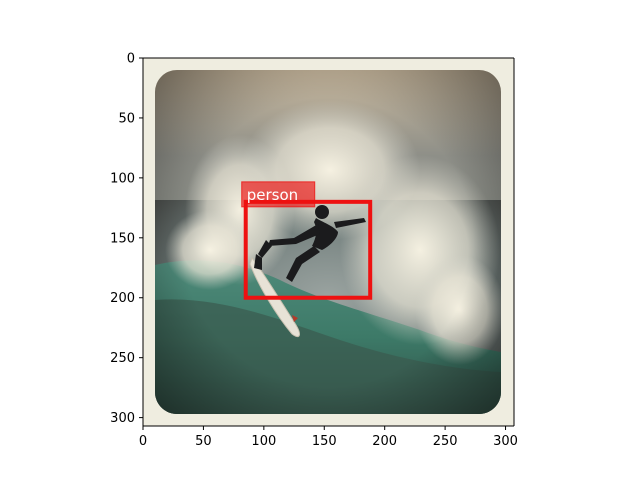 This screenshot has height=480, width=640. What do you see at coordinates (384, 441) in the screenshot?
I see `x-tick-label: 200` at bounding box center [384, 441].